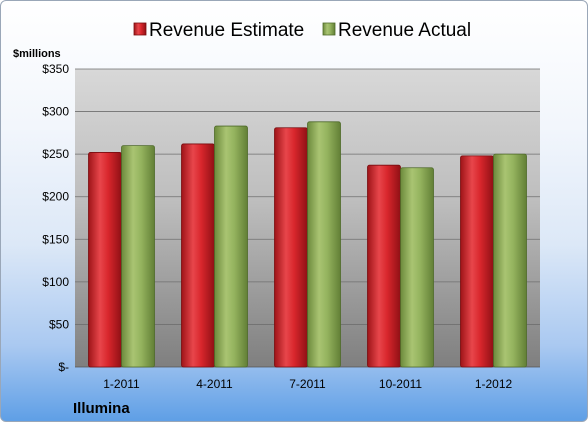 The image size is (588, 422). I want to click on x-tick-label: 7-2011, so click(307, 384).